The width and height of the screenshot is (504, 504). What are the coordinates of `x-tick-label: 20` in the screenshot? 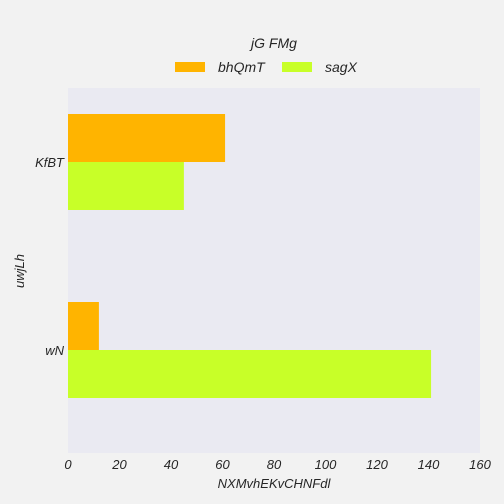 It's located at (119, 464).